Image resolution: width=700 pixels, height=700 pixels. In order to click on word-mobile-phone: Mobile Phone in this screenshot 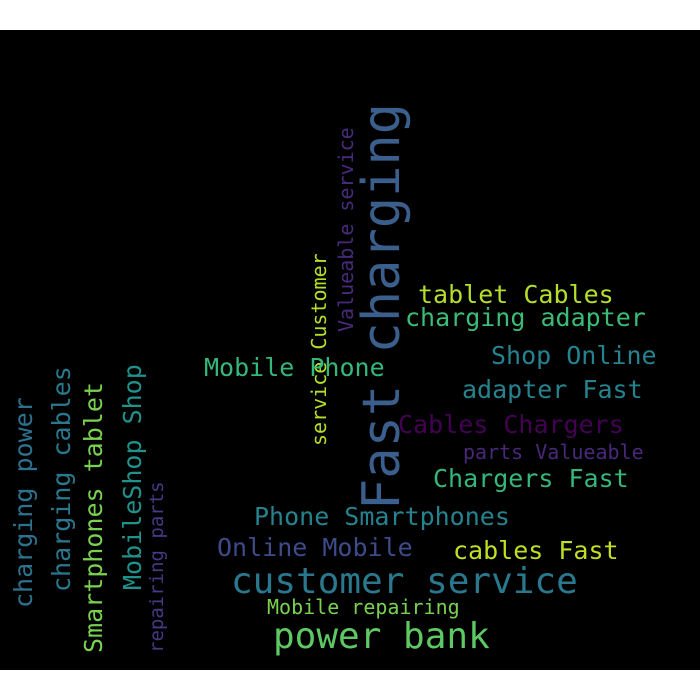, I will do `click(294, 367)`.